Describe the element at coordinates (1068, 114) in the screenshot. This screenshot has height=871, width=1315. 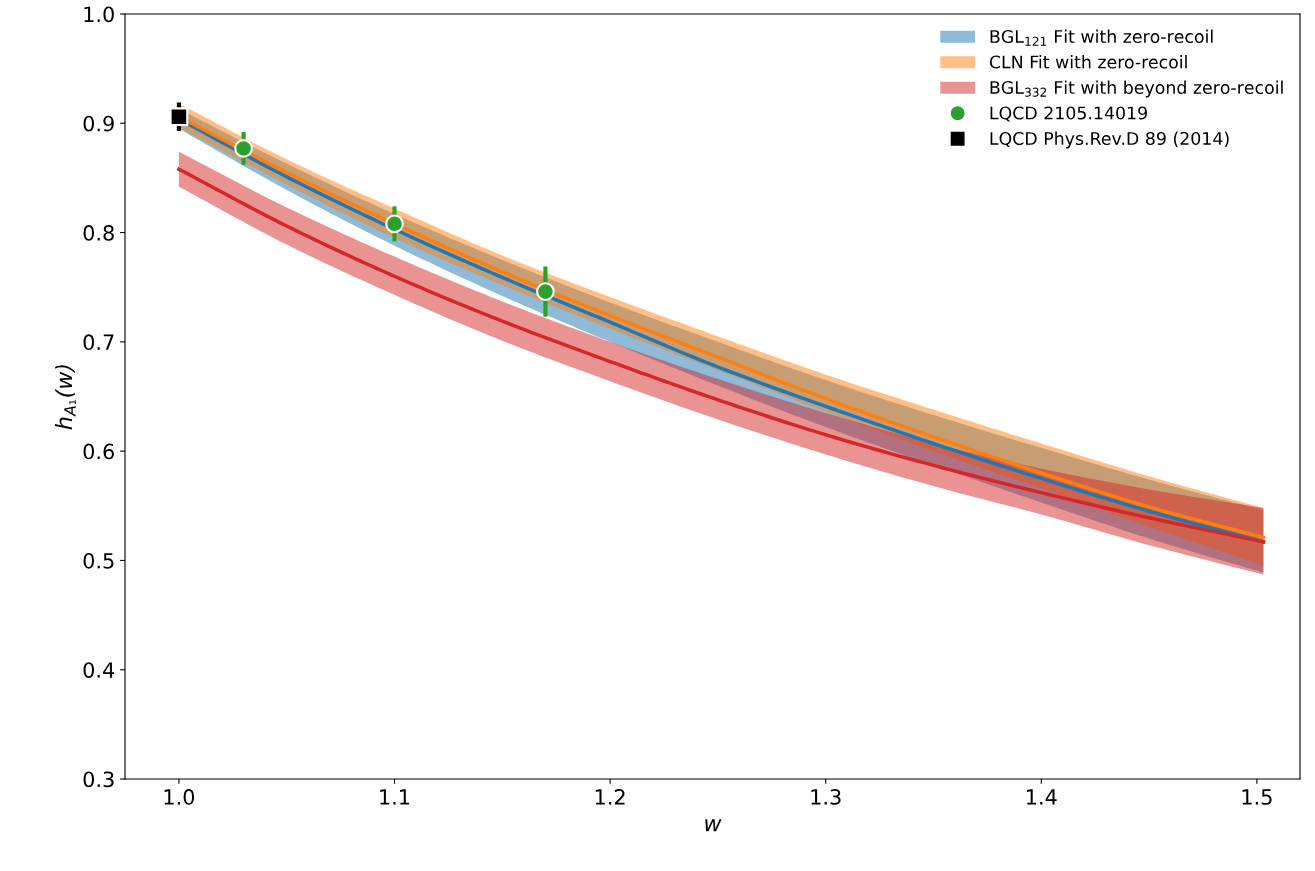
I see `legend-label: LQCD 2105.14019` at that location.